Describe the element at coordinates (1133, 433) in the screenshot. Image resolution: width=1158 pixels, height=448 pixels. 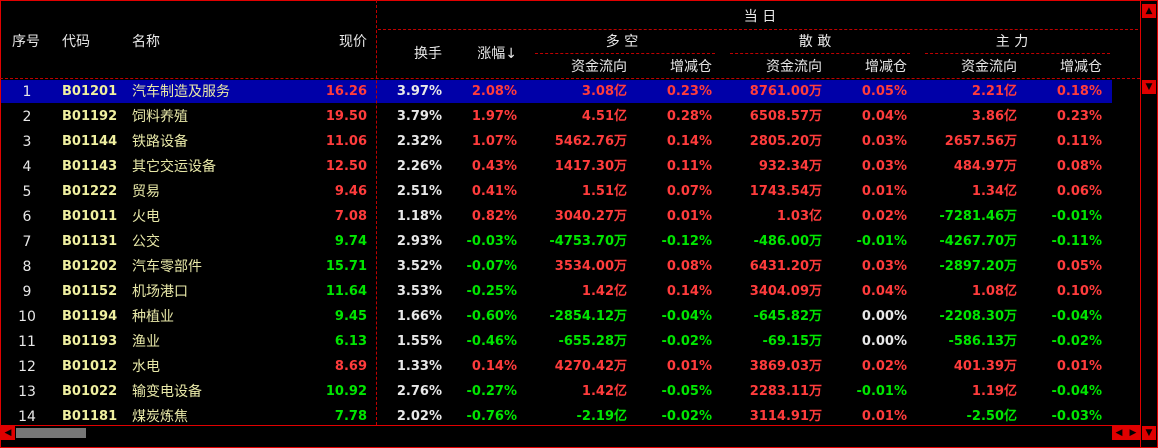
I see `scroll-right: ▶` at that location.